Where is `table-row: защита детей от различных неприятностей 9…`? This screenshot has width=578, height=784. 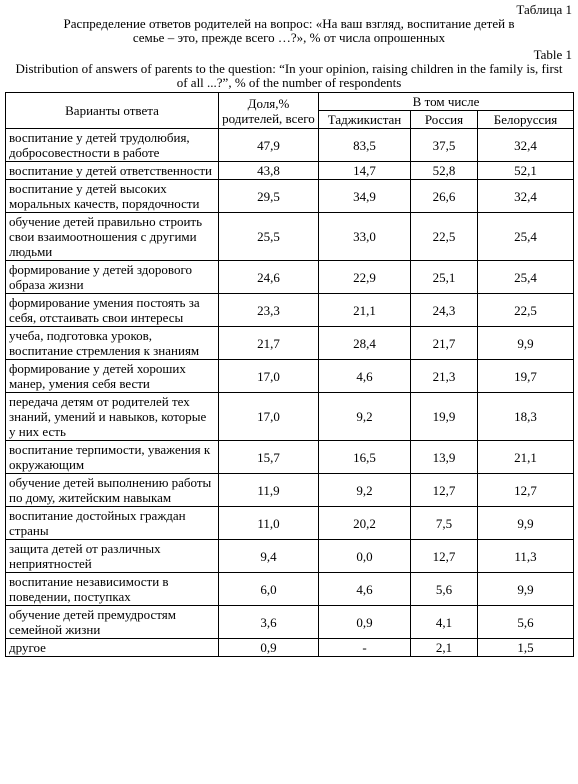
table-row: защита детей от различных неприятностей 9… is located at coordinates (289, 556).